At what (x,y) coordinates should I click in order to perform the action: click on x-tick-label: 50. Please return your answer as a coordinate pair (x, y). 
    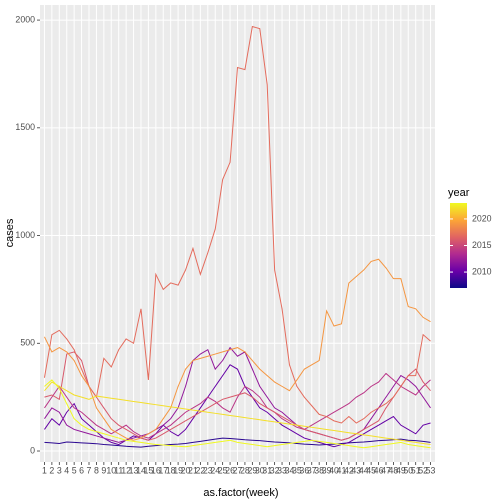
    Looking at the image, I should click on (408, 470).